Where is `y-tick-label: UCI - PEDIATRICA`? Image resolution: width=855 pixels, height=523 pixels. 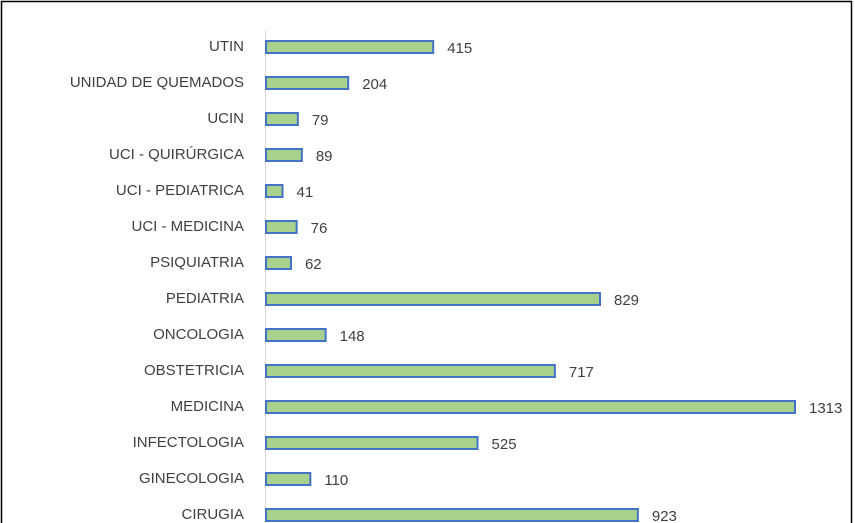
y-tick-label: UCI - PEDIATRICA is located at coordinates (180, 190).